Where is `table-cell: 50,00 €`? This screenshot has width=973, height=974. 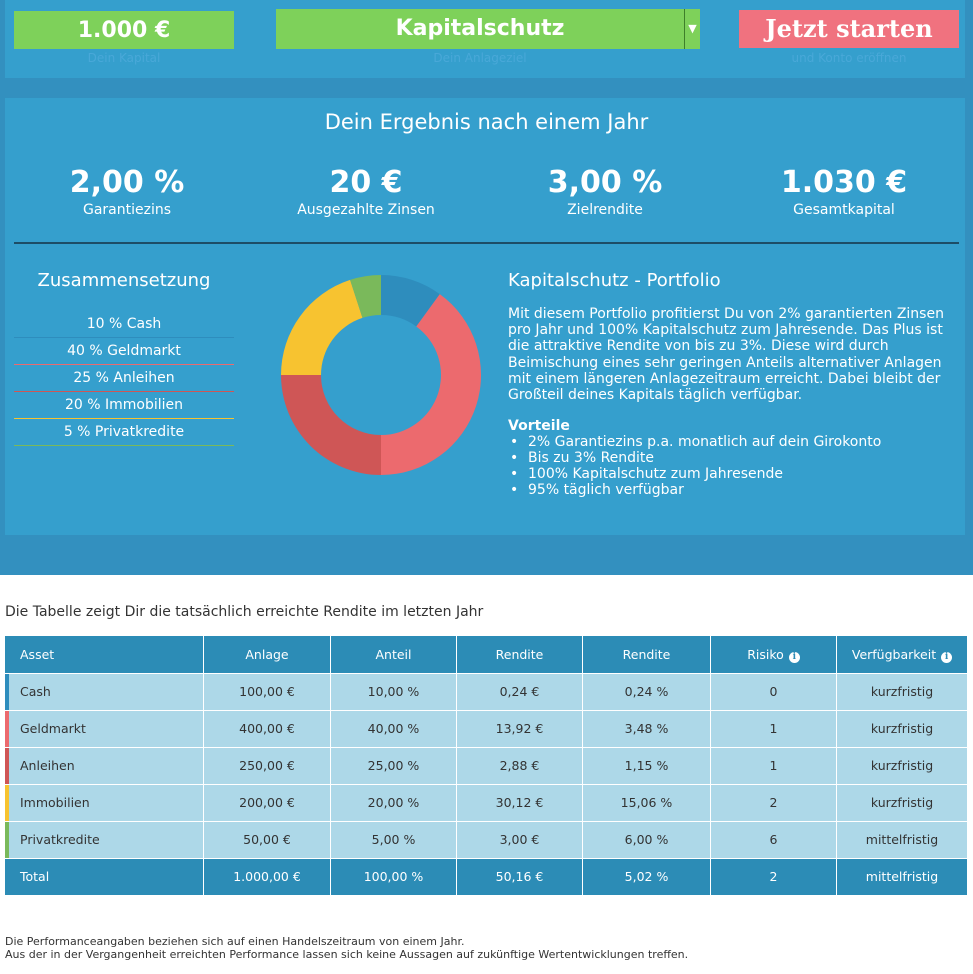
table-cell: 50,00 € is located at coordinates (267, 839).